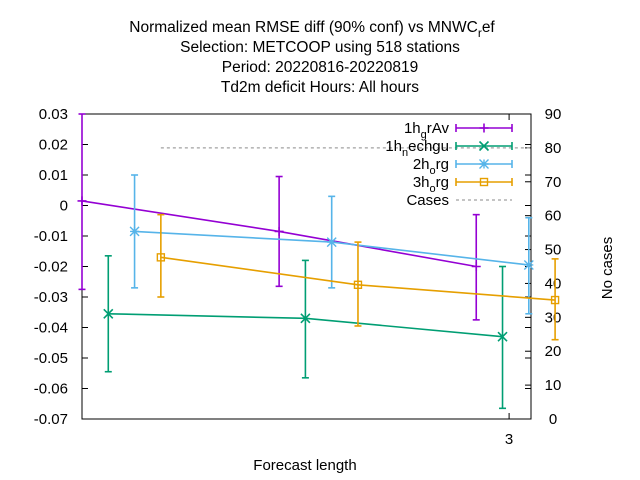 The height and width of the screenshot is (480, 640). What do you see at coordinates (489, 27) in the screenshot?
I see `title-tail: ef` at bounding box center [489, 27].